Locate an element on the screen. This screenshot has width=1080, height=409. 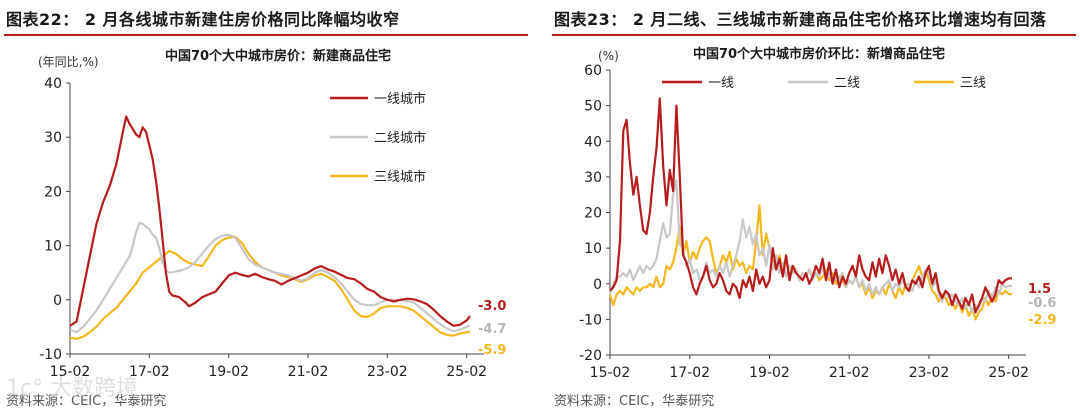
y-axis-label: (年同比,%) is located at coordinates (68, 62).